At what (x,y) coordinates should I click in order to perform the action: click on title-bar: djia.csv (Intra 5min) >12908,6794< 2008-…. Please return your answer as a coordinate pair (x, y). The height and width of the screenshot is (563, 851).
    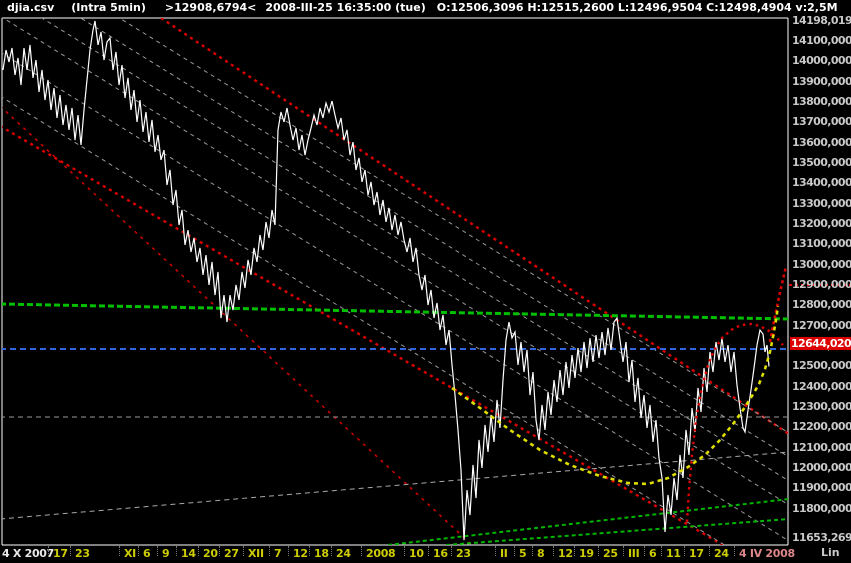
    Looking at the image, I should click on (425, 7).